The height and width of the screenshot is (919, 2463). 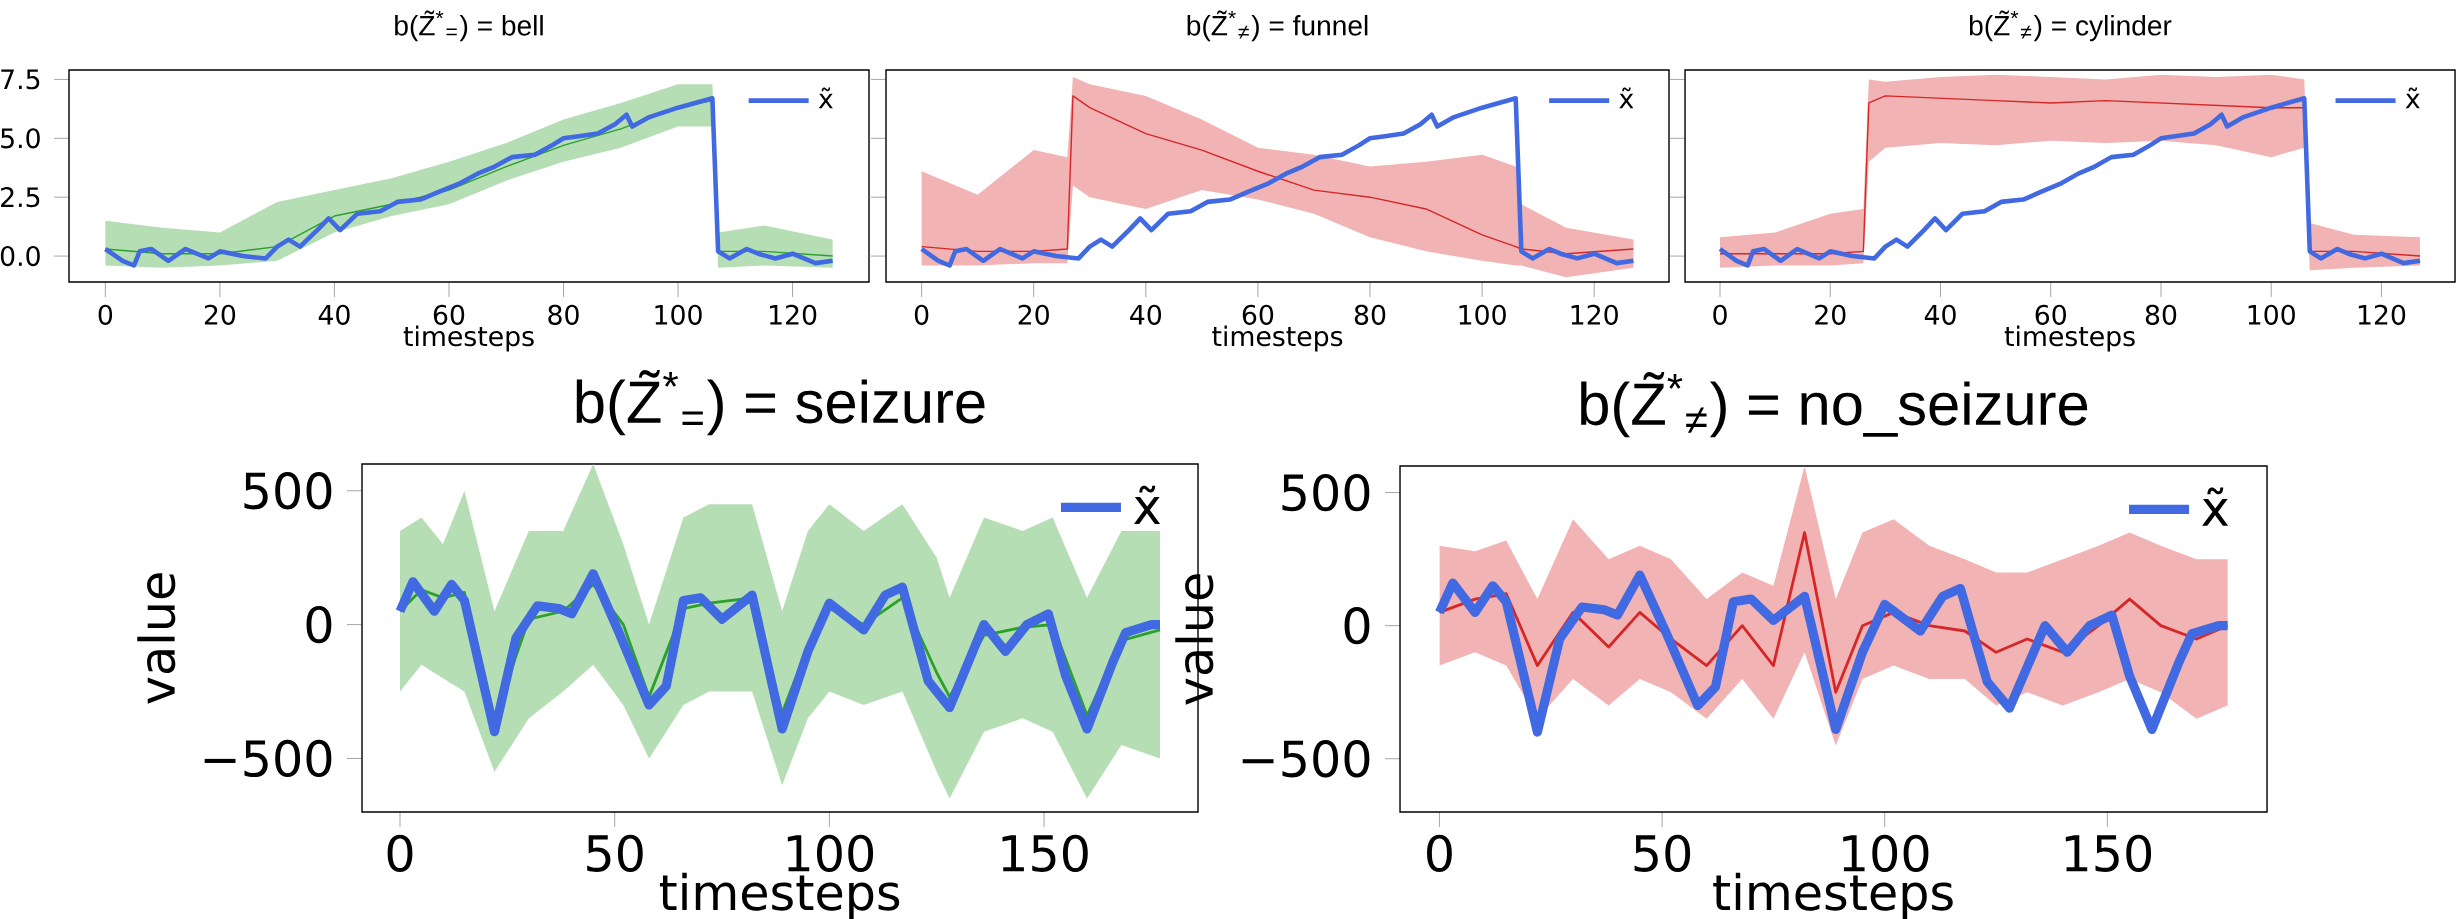 I want to click on chart-title: b(Z̃$^{*}$$_{≠}$) = funnel, so click(x=1277, y=26).